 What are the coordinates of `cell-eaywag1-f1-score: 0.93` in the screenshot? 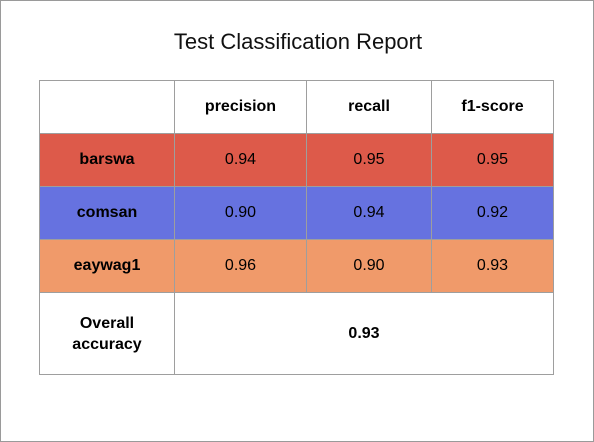 It's located at (493, 266).